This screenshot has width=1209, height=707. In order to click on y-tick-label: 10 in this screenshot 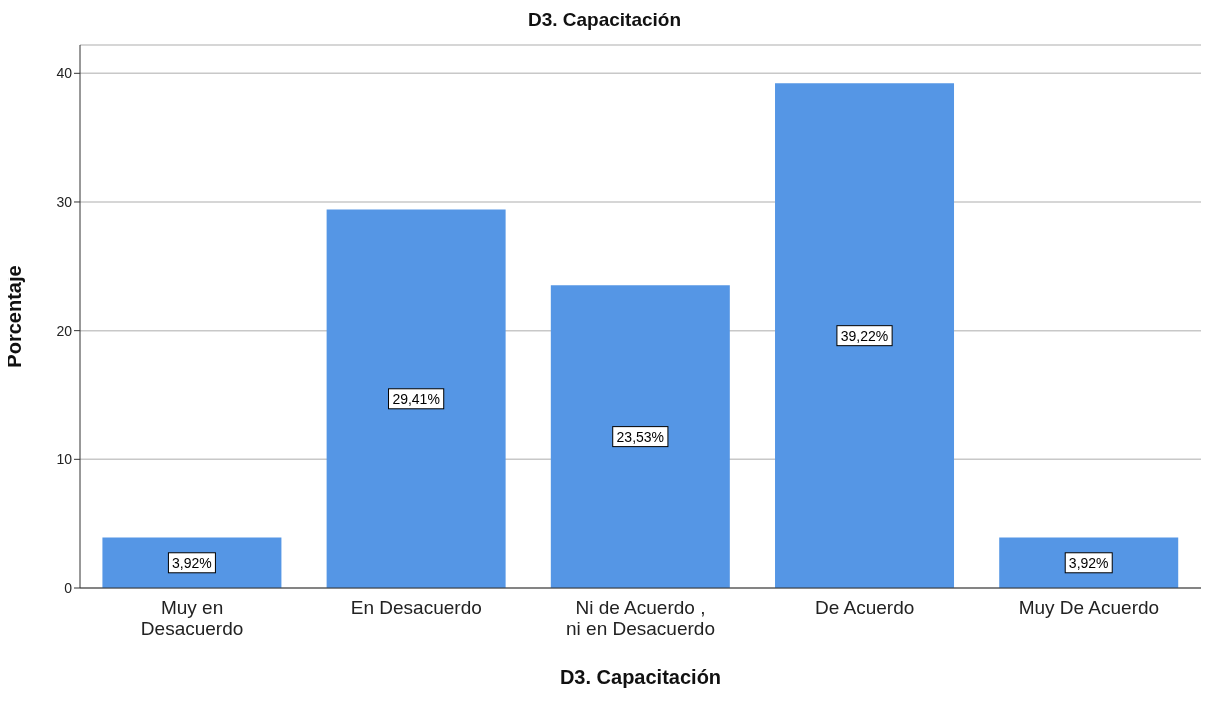, I will do `click(64, 459)`.